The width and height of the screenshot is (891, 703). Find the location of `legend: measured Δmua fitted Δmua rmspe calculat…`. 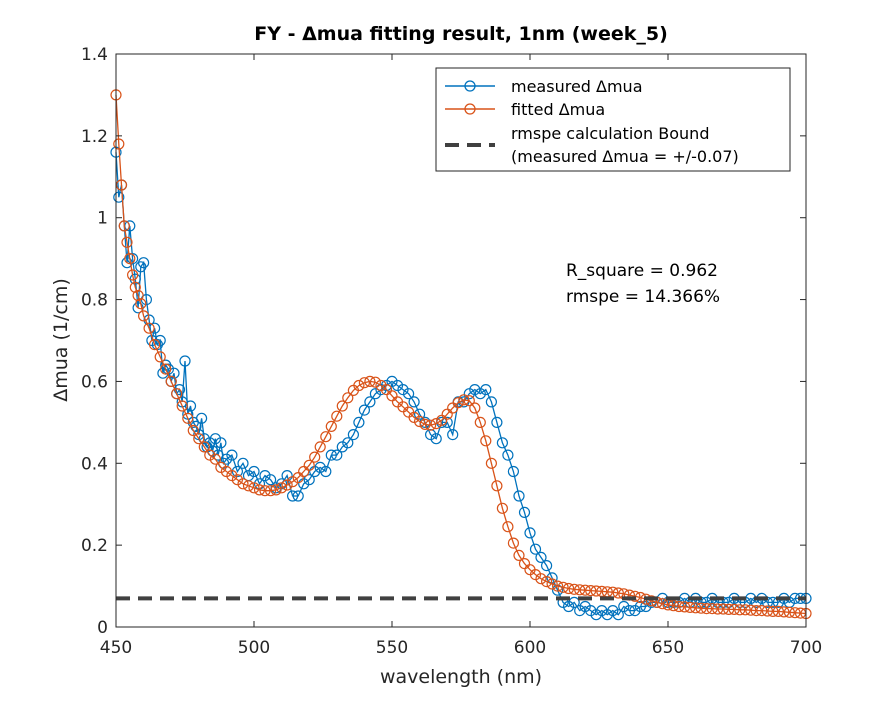

legend: measured Δmua fitted Δmua rmspe calculat… is located at coordinates (613, 119).